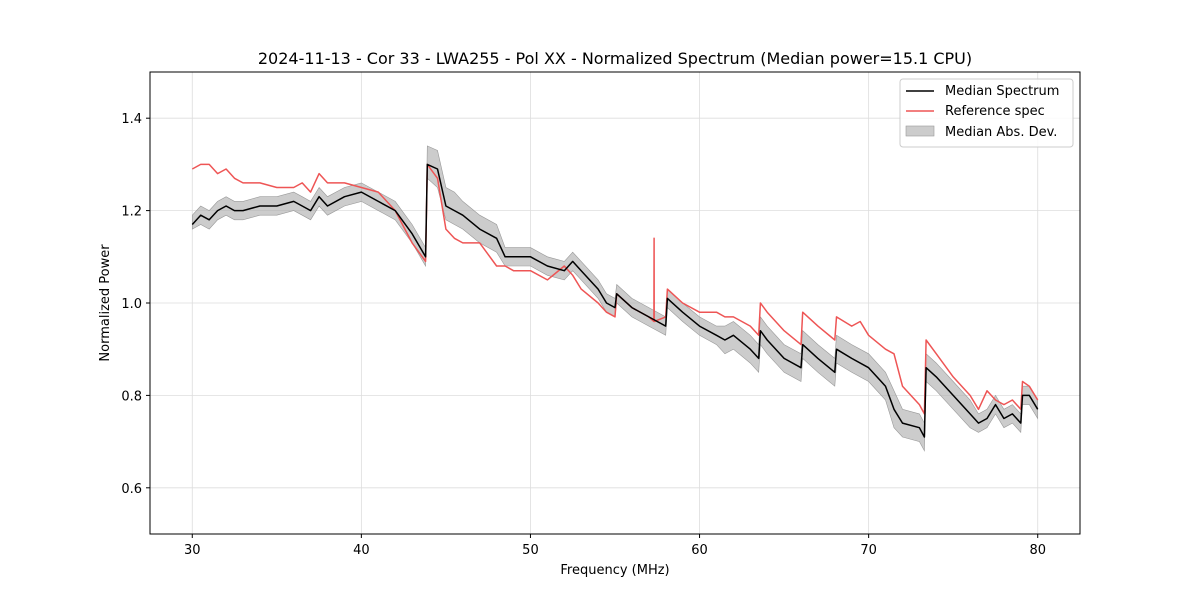 Image resolution: width=1200 pixels, height=600 pixels. I want to click on y-tick-label: 1.2, so click(131, 212).